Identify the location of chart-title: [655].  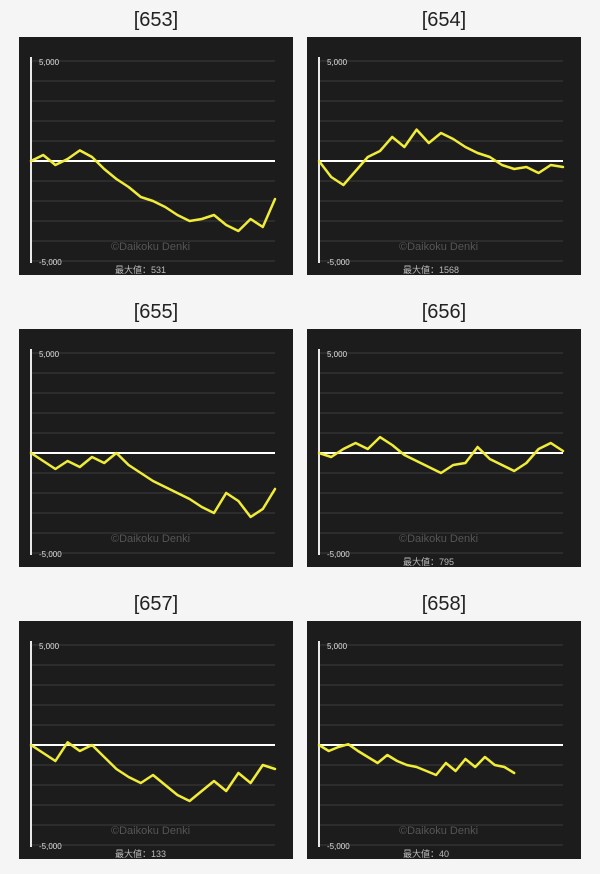
(156, 312).